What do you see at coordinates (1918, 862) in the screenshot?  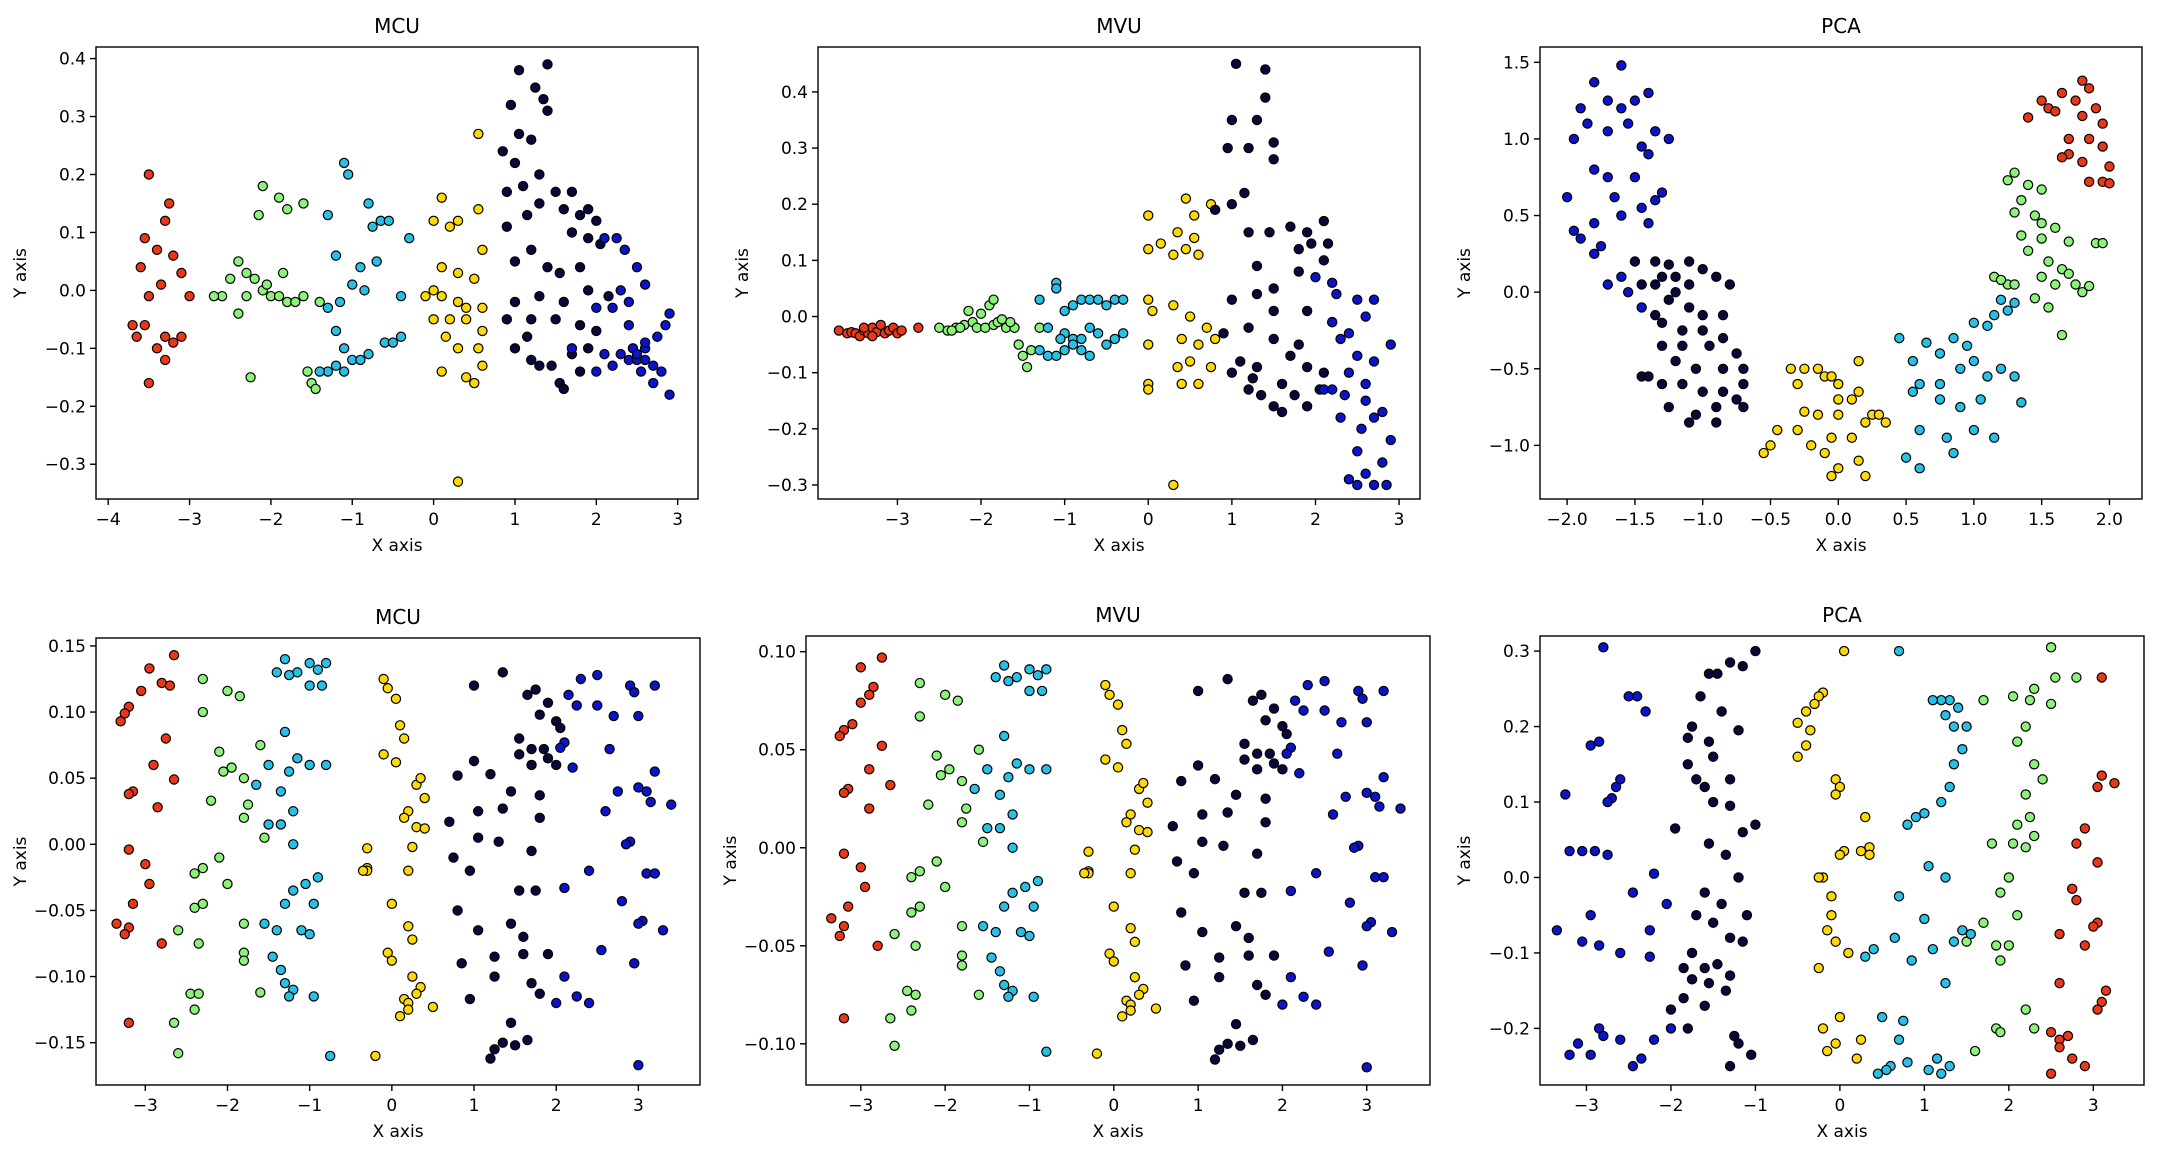 I see `series-cyan` at bounding box center [1918, 862].